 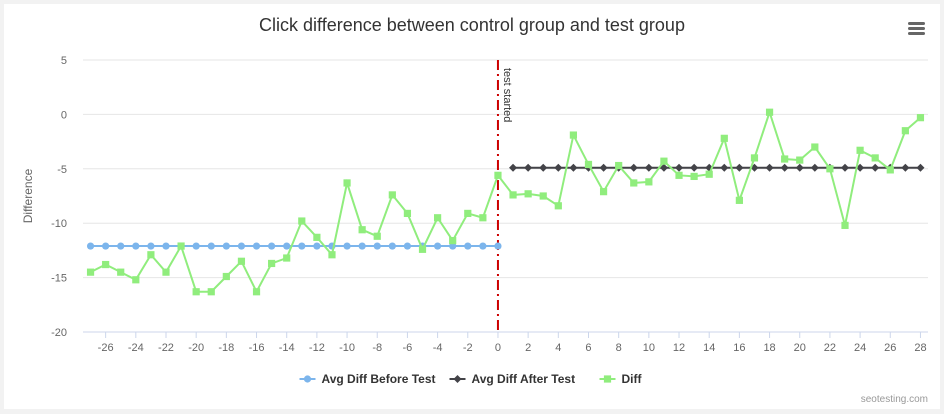 I want to click on legend-item-diff: Diff, so click(x=621, y=379).